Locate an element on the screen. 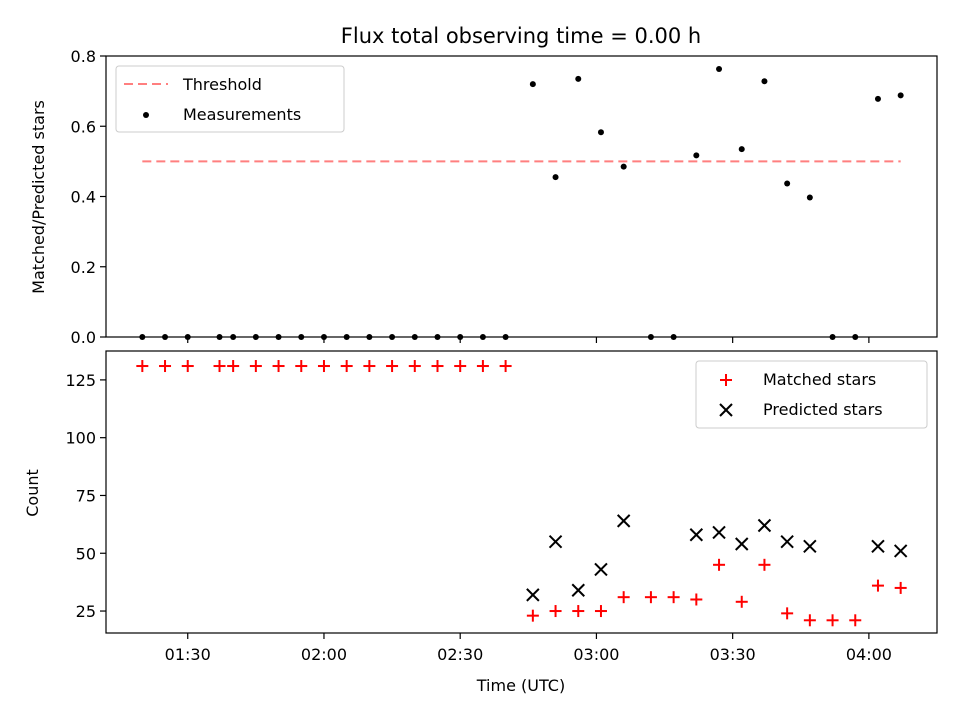  bottom-y-tick-label: 25 is located at coordinates (86, 611).